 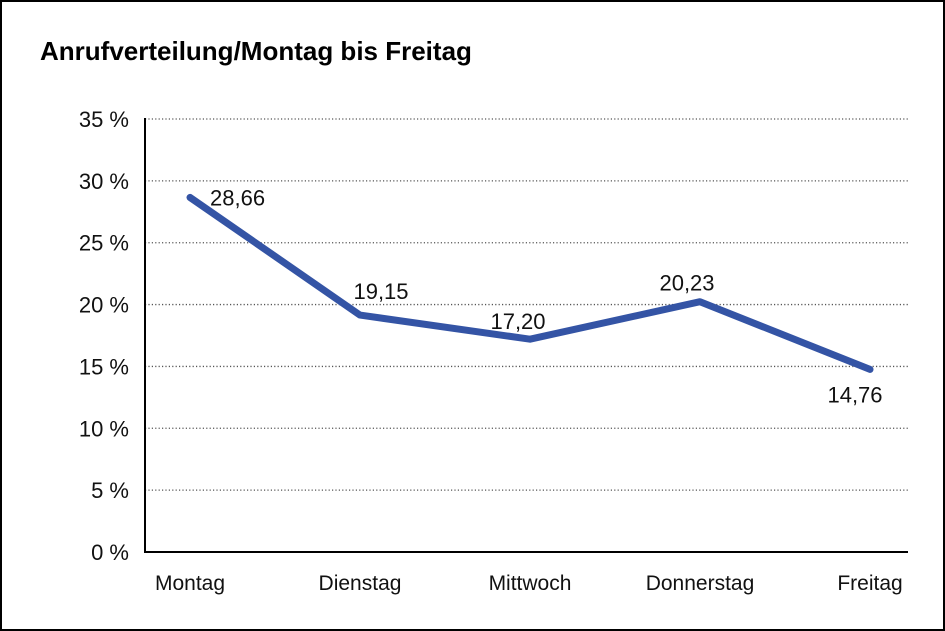 I want to click on y-tick-label: 15 %, so click(x=104, y=366).